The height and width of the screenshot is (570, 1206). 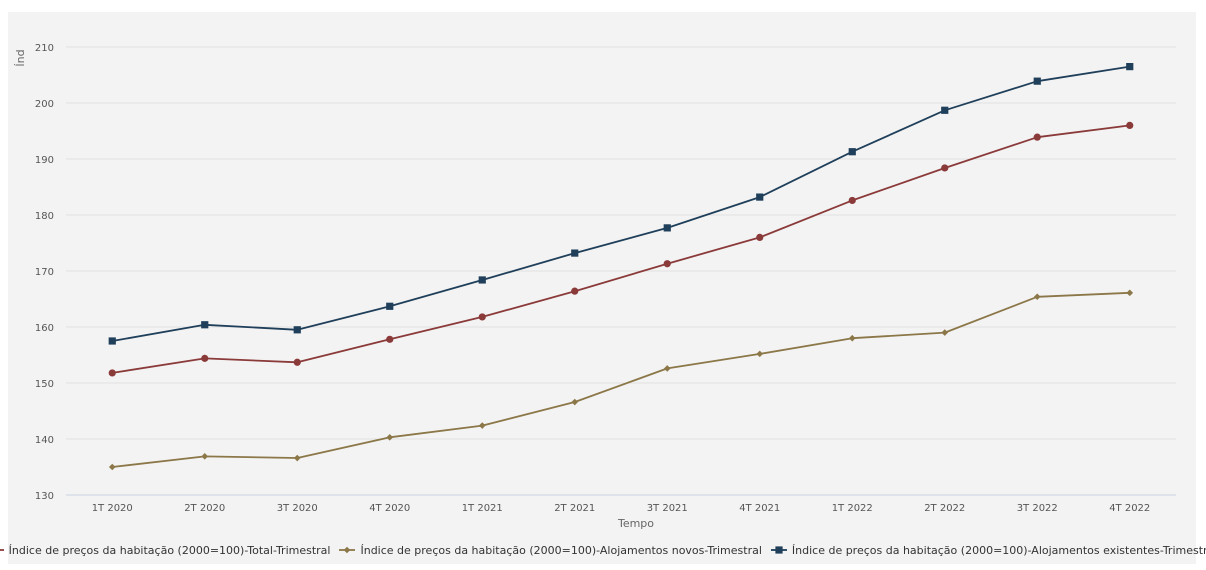 What do you see at coordinates (44, 328) in the screenshot?
I see `y-tick-label: 160` at bounding box center [44, 328].